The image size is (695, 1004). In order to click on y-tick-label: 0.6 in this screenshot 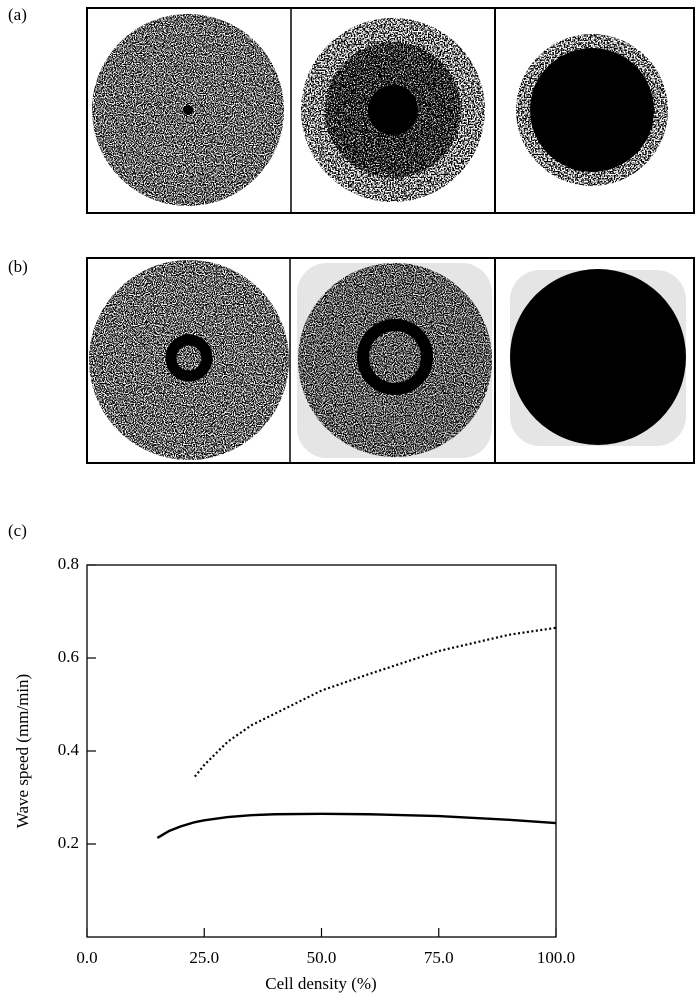, I will do `click(68, 656)`.